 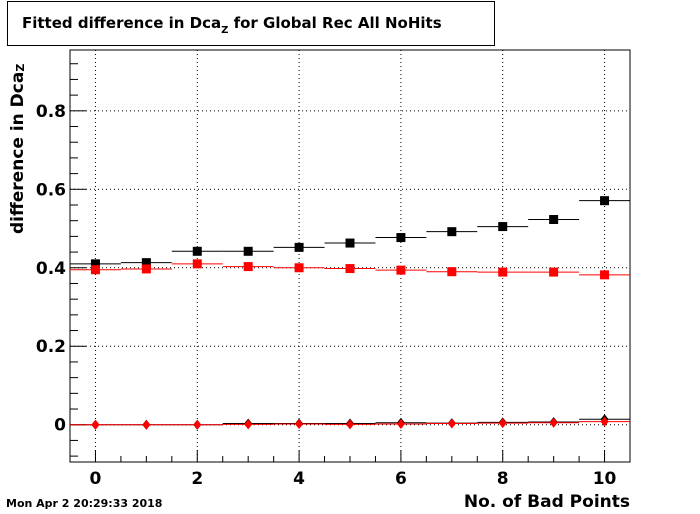 What do you see at coordinates (51, 190) in the screenshot?
I see `y-tick-label: 0.6` at bounding box center [51, 190].